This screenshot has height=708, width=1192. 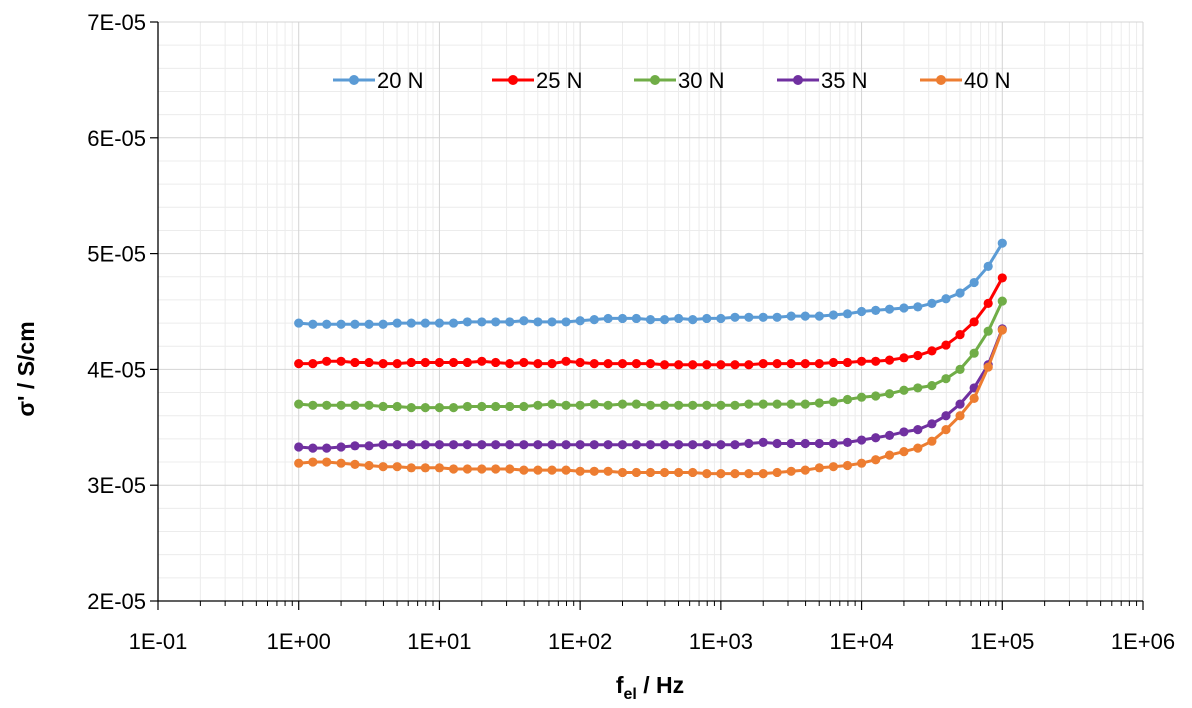 What do you see at coordinates (965, 80) in the screenshot?
I see `legend-item: 40 N` at bounding box center [965, 80].